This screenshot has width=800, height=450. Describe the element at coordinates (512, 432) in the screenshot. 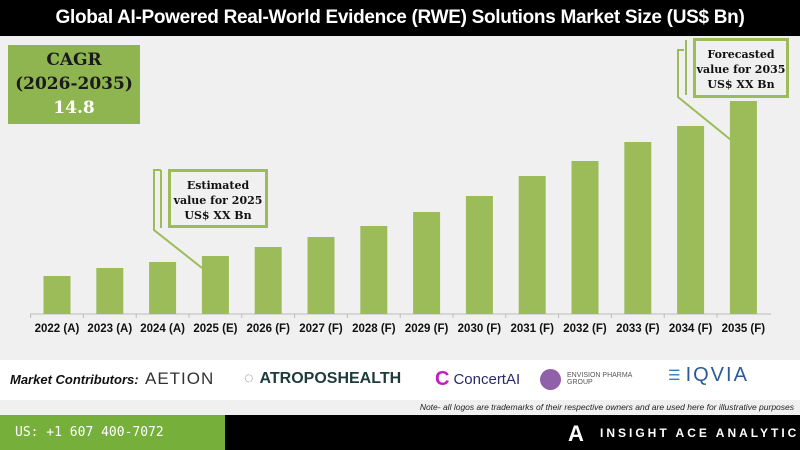

I see `brand-bar: A INSIGHT ACE ANALYTIC` at that location.